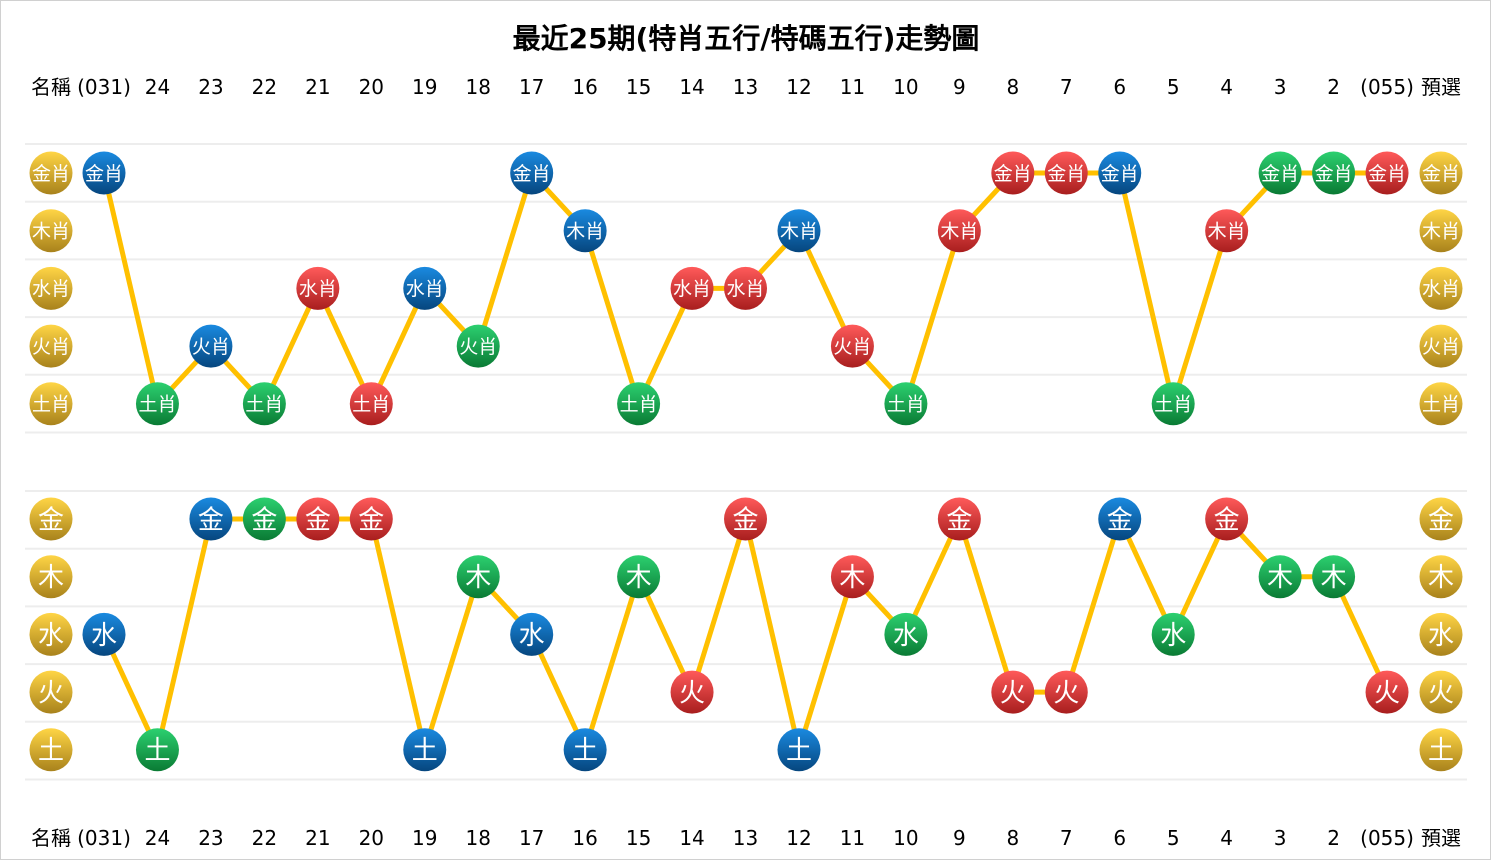  Describe the element at coordinates (906, 636) in the screenshot. I see `data-point-label: 水` at that location.